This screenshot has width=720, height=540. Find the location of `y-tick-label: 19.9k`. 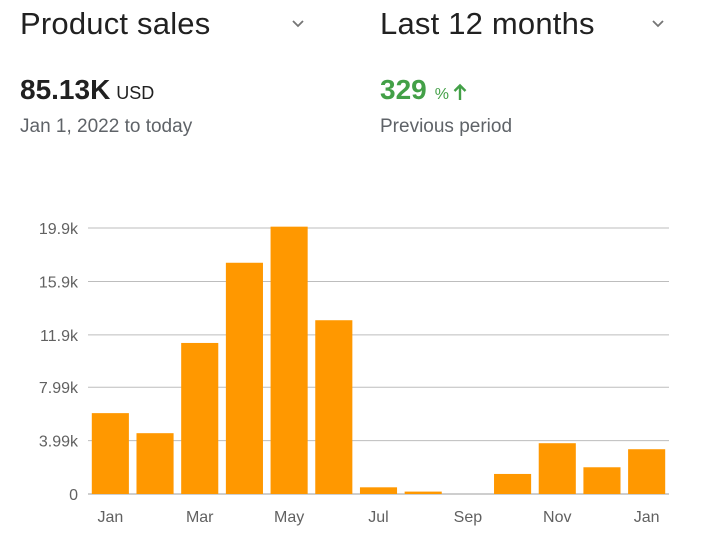

y-tick-label: 19.9k is located at coordinates (59, 229).